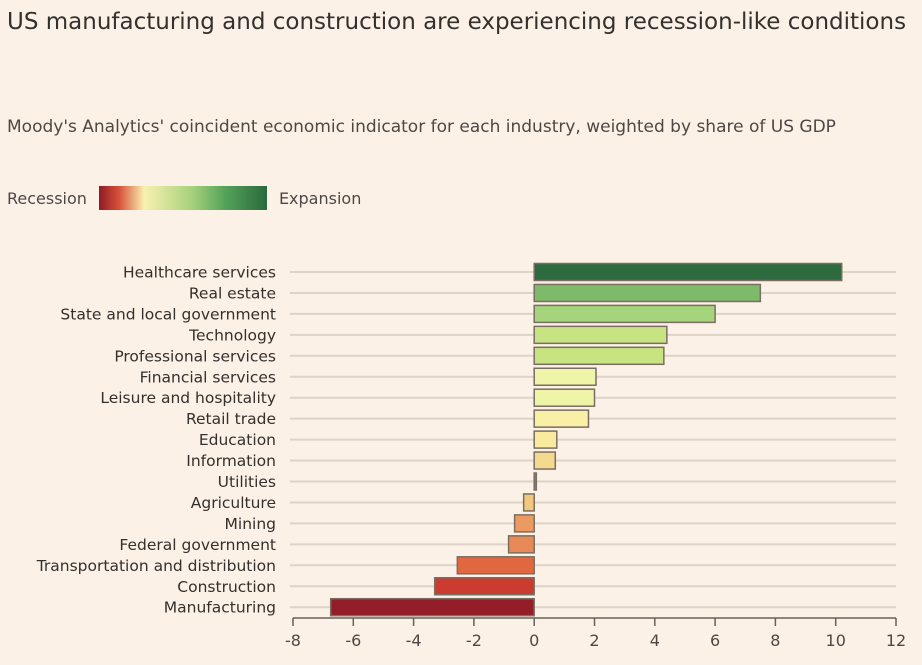 This screenshot has height=665, width=922. What do you see at coordinates (293, 640) in the screenshot?
I see `x-tick-label: -8` at bounding box center [293, 640].